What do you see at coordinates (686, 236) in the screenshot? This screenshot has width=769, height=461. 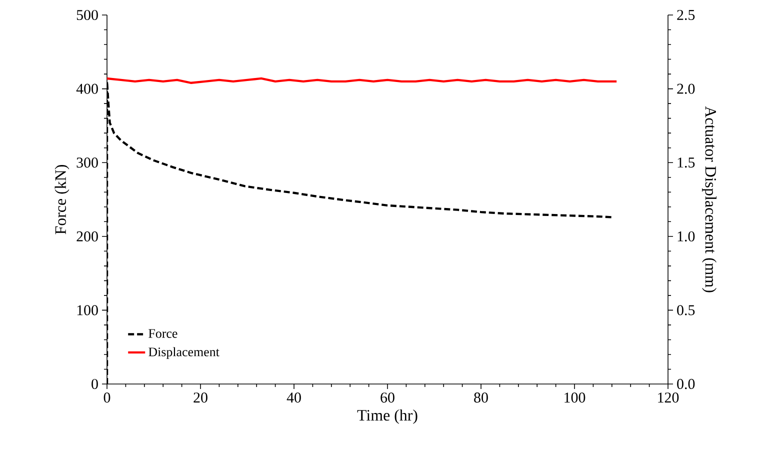 I see `y2-tick-label: 1.0` at bounding box center [686, 236].